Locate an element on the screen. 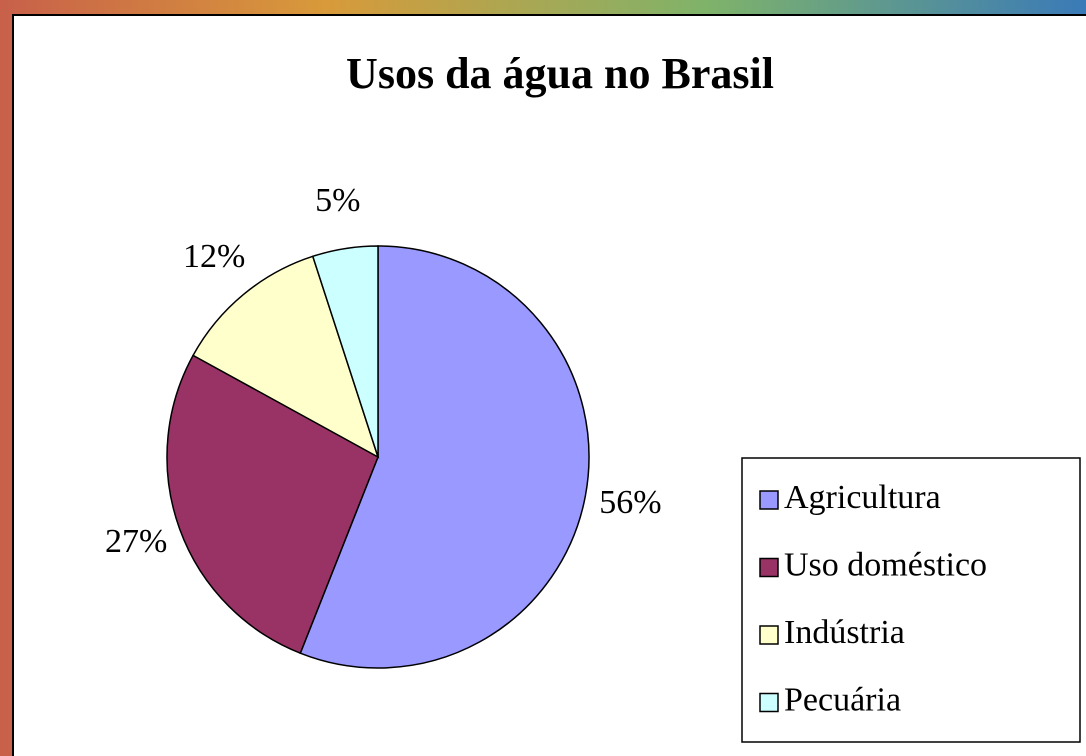  chart-title: Usos da água no Brasil is located at coordinates (560, 73).